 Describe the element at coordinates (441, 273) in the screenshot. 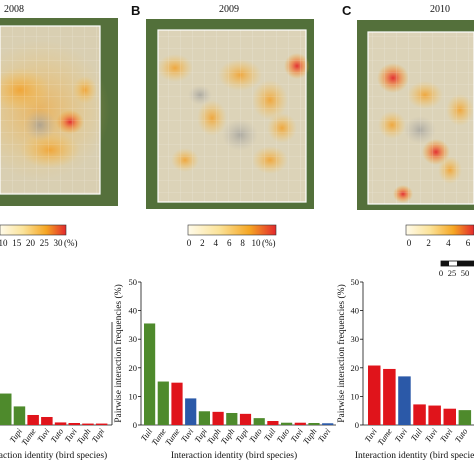

I see `scale-bar-label: 0` at that location.